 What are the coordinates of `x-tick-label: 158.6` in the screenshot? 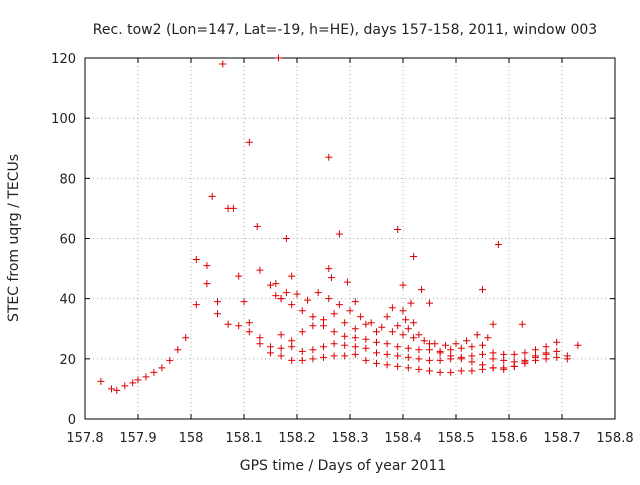 It's located at (508, 438).